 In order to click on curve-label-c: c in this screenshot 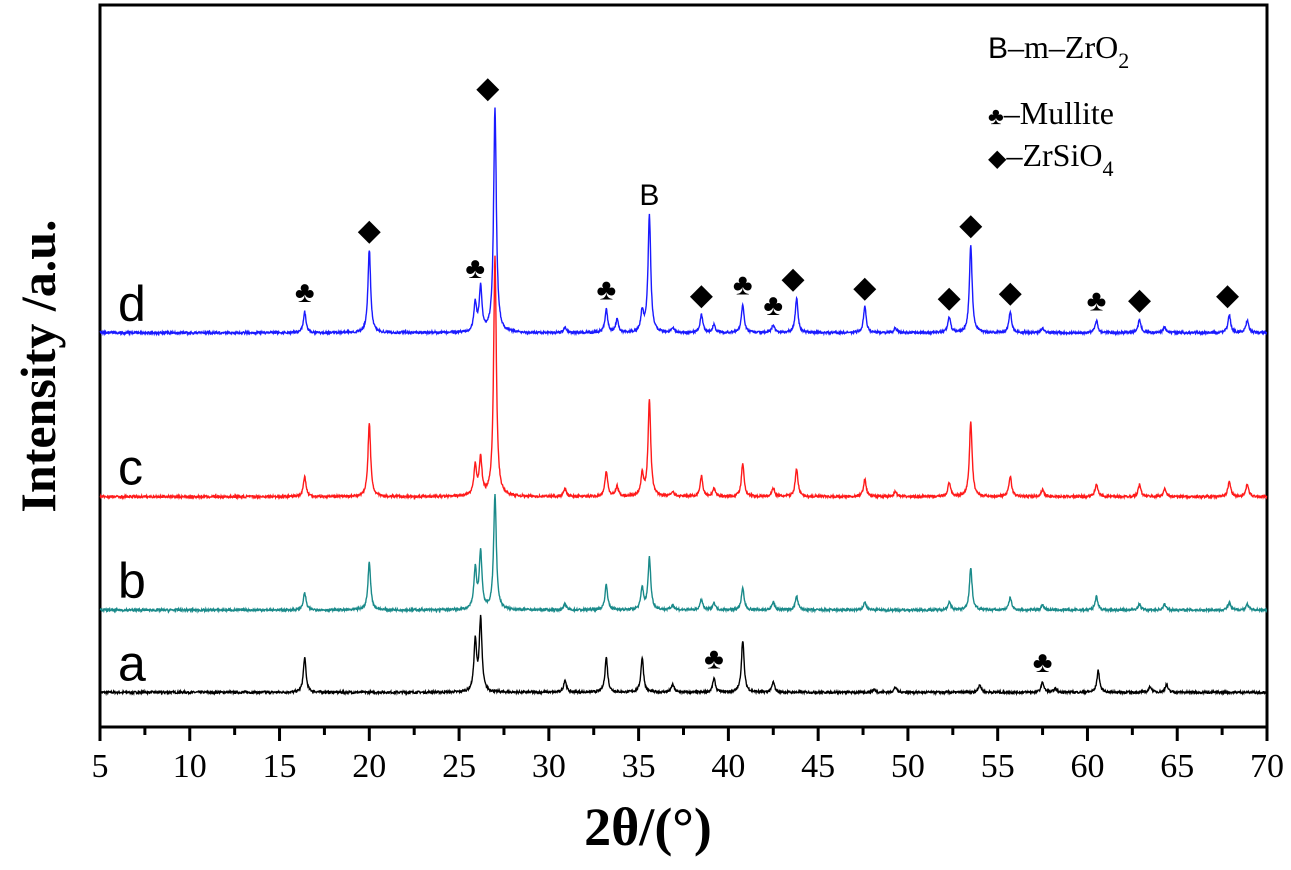, I will do `click(130, 468)`.